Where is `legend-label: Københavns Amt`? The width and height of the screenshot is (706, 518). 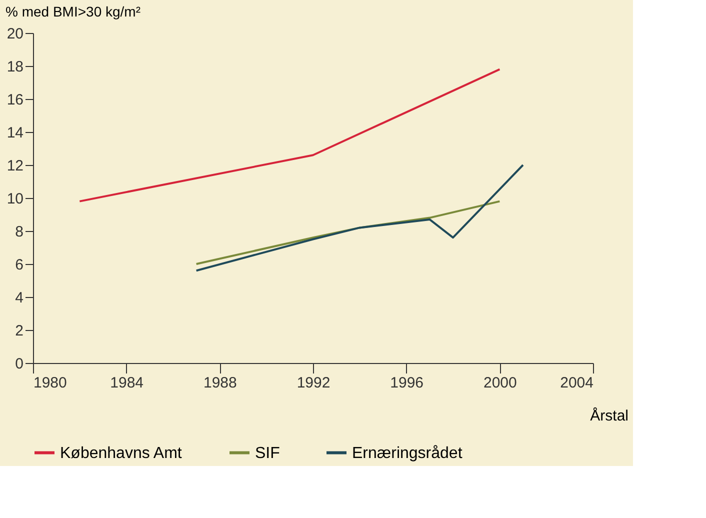 legend-label: Københavns Amt is located at coordinates (121, 453).